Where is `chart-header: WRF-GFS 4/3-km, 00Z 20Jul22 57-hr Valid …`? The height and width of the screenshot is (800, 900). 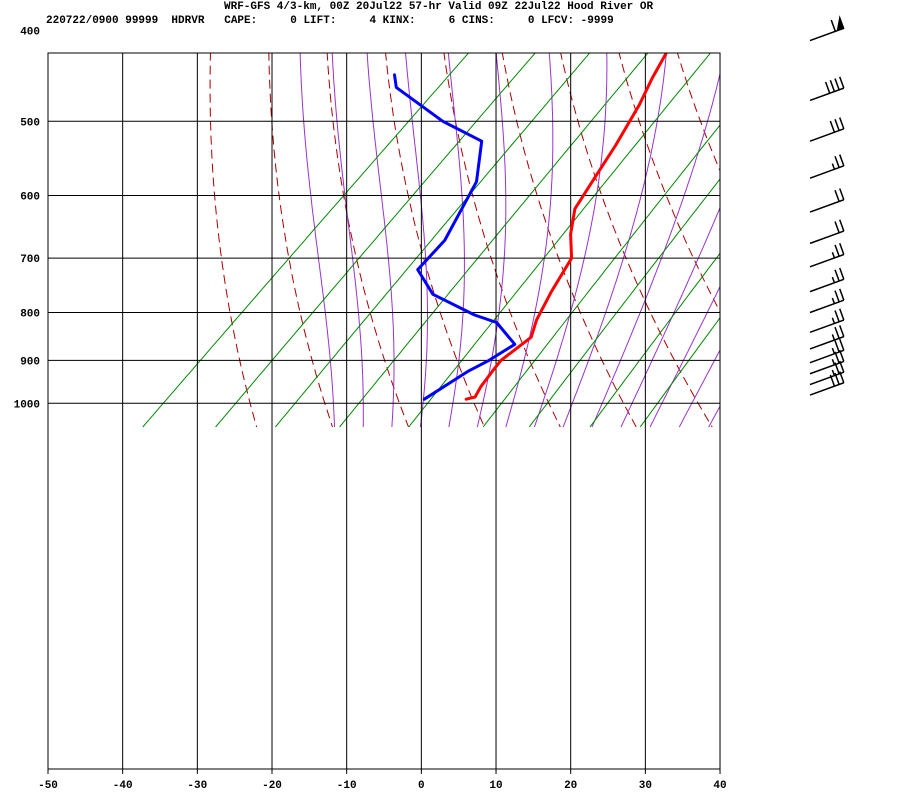
chart-header: WRF-GFS 4/3-km, 00Z 20Jul22 57-hr Valid … is located at coordinates (450, 17).